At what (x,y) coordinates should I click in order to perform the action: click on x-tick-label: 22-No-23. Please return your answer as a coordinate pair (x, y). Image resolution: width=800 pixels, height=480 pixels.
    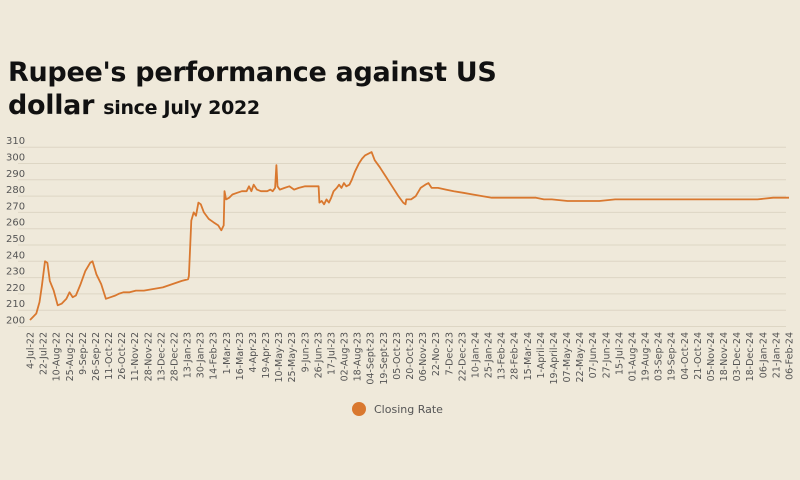
    Looking at the image, I should click on (436, 354).